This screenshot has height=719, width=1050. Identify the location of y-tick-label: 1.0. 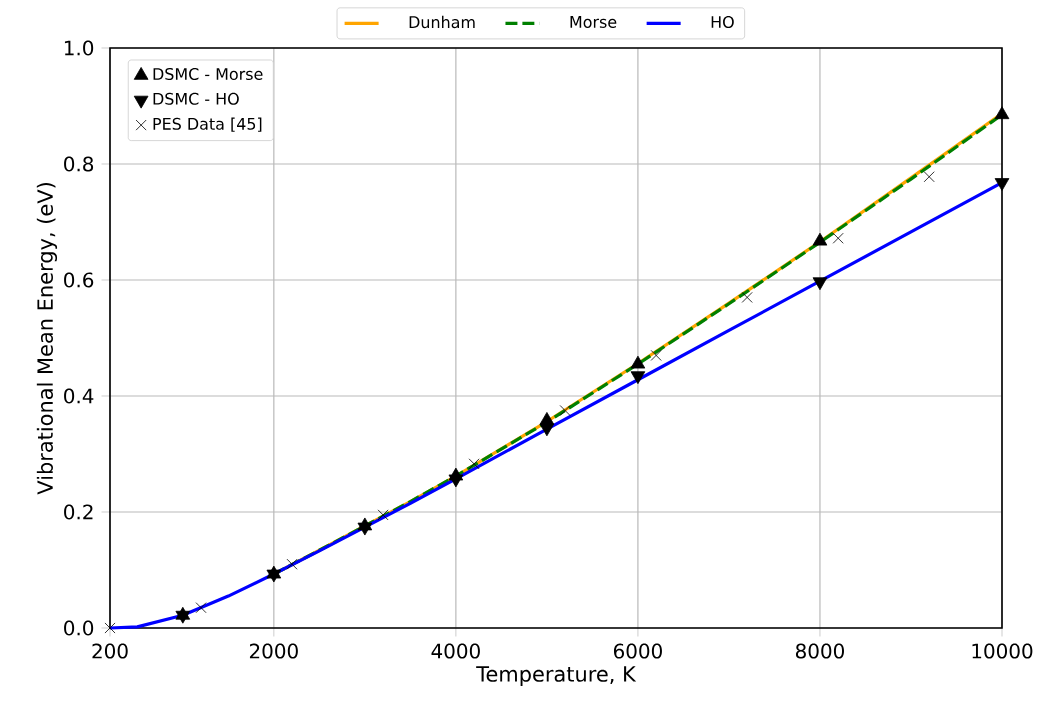
(79, 48).